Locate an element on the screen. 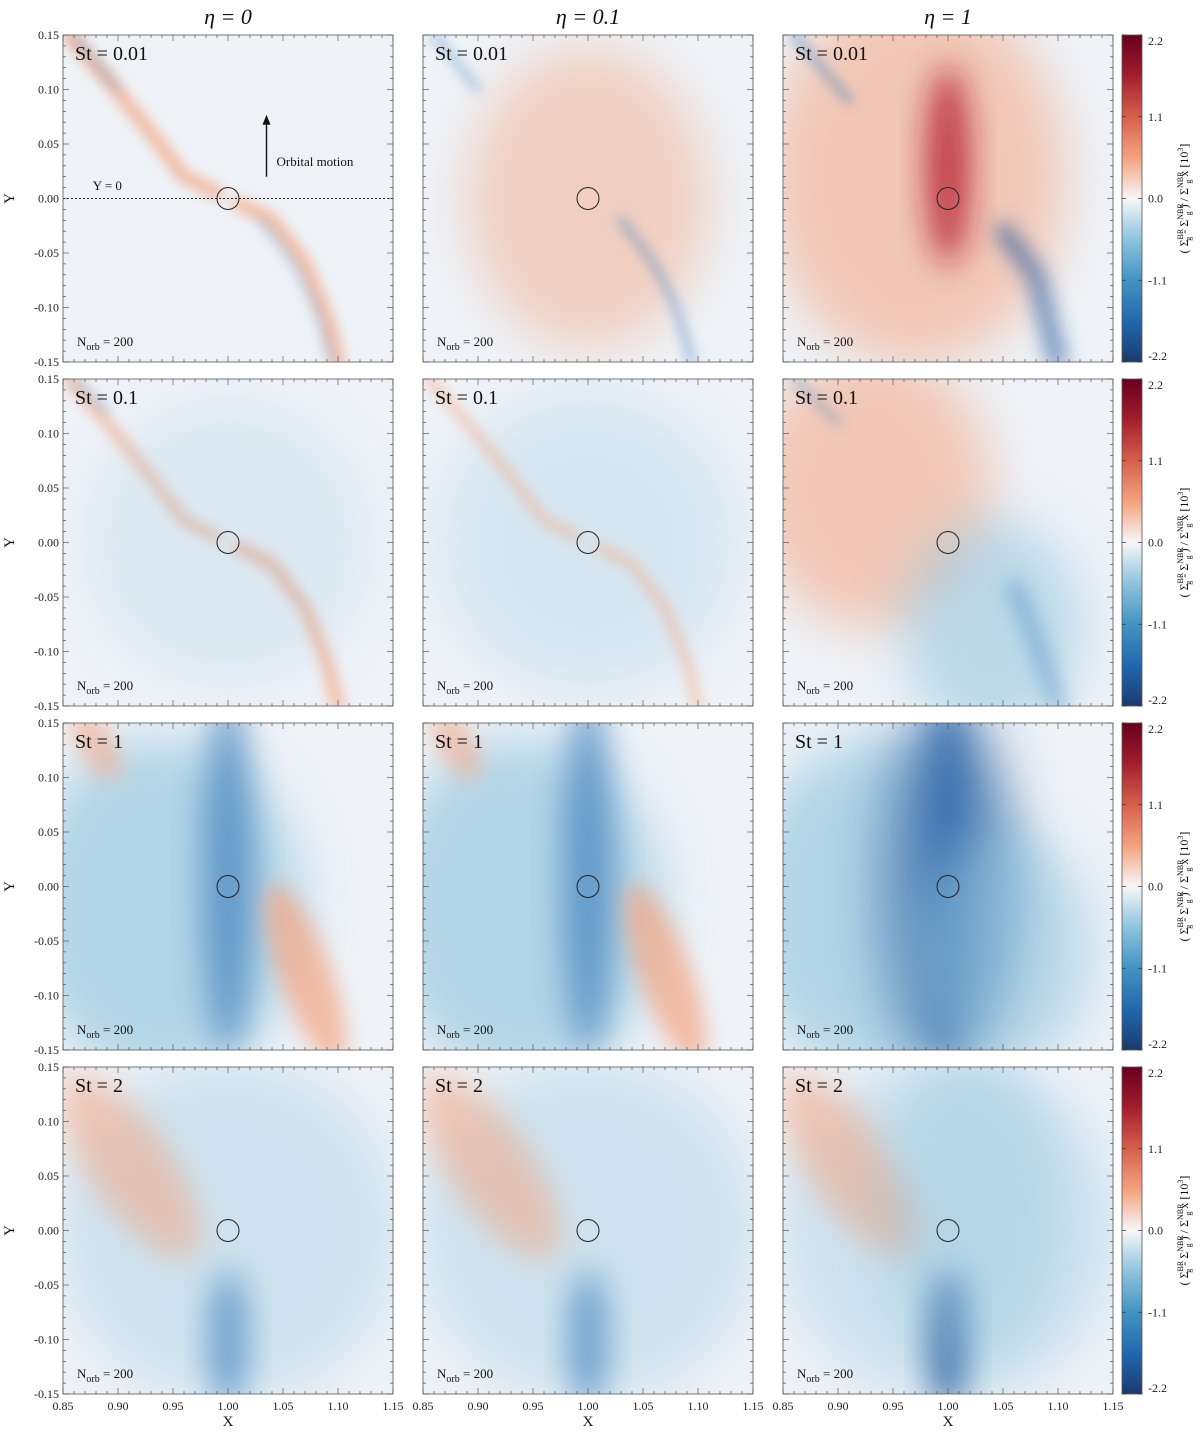  orbital-motion-label: Orbital motion is located at coordinates (315, 161).